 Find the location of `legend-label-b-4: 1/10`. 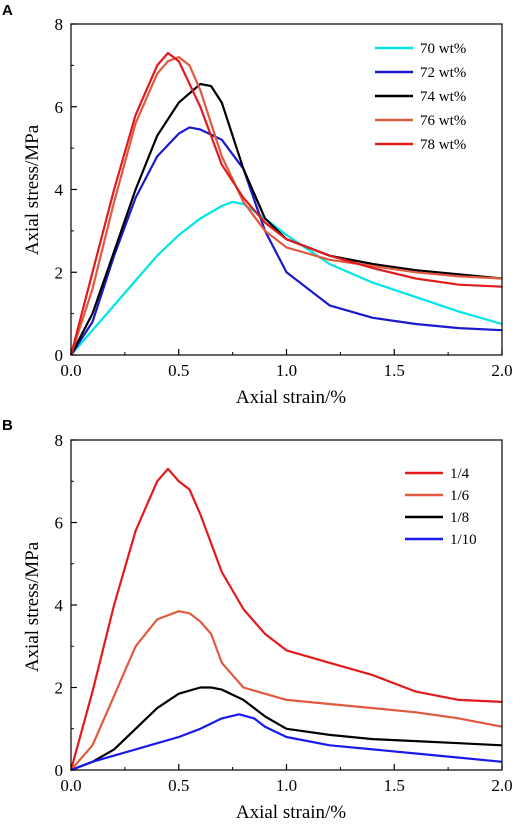

legend-label-b-4: 1/10 is located at coordinates (463, 540).